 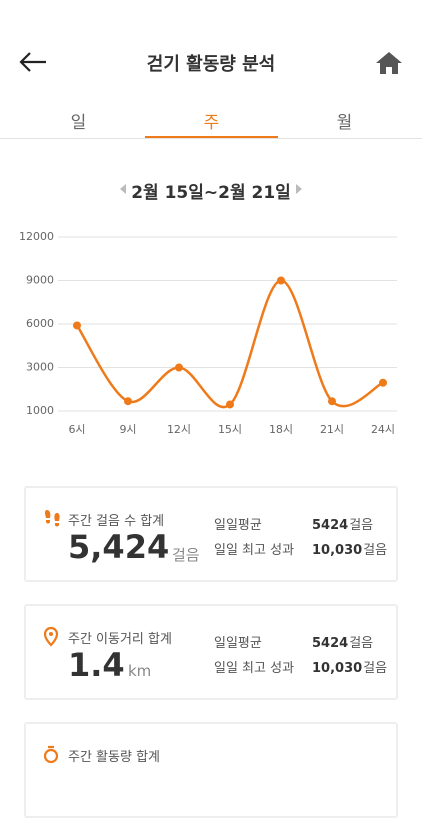 I want to click on date-range: 2월 15일~2월 21일, so click(x=211, y=193).